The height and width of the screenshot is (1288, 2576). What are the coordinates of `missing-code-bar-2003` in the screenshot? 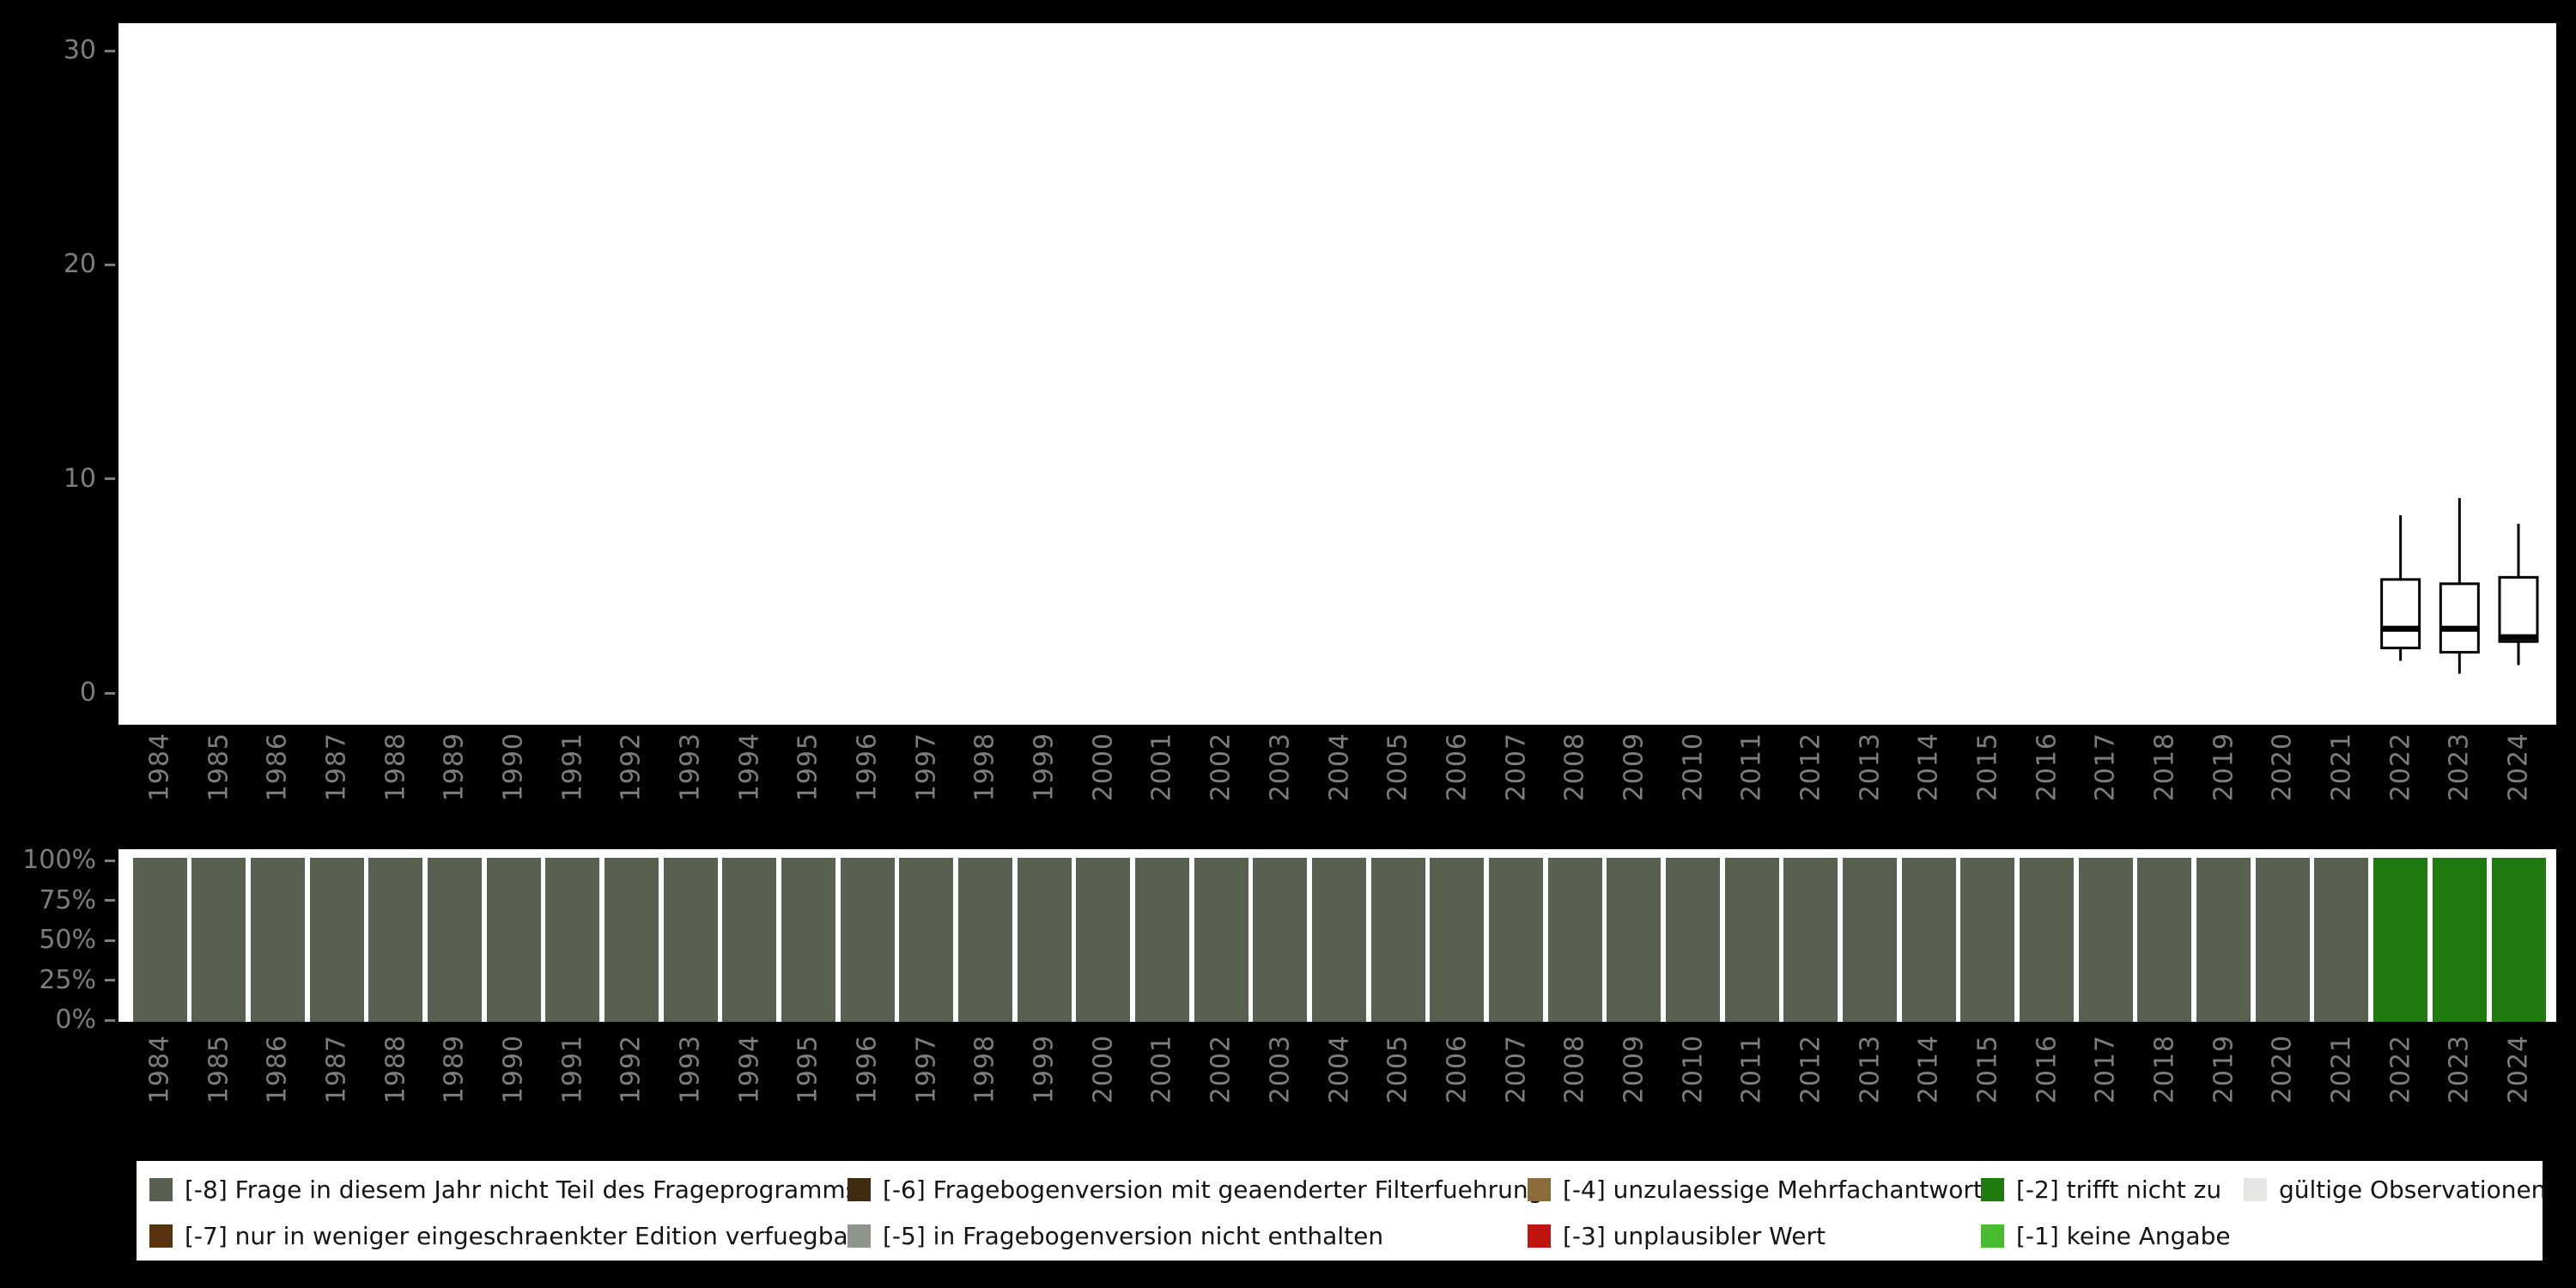 It's located at (1280, 940).